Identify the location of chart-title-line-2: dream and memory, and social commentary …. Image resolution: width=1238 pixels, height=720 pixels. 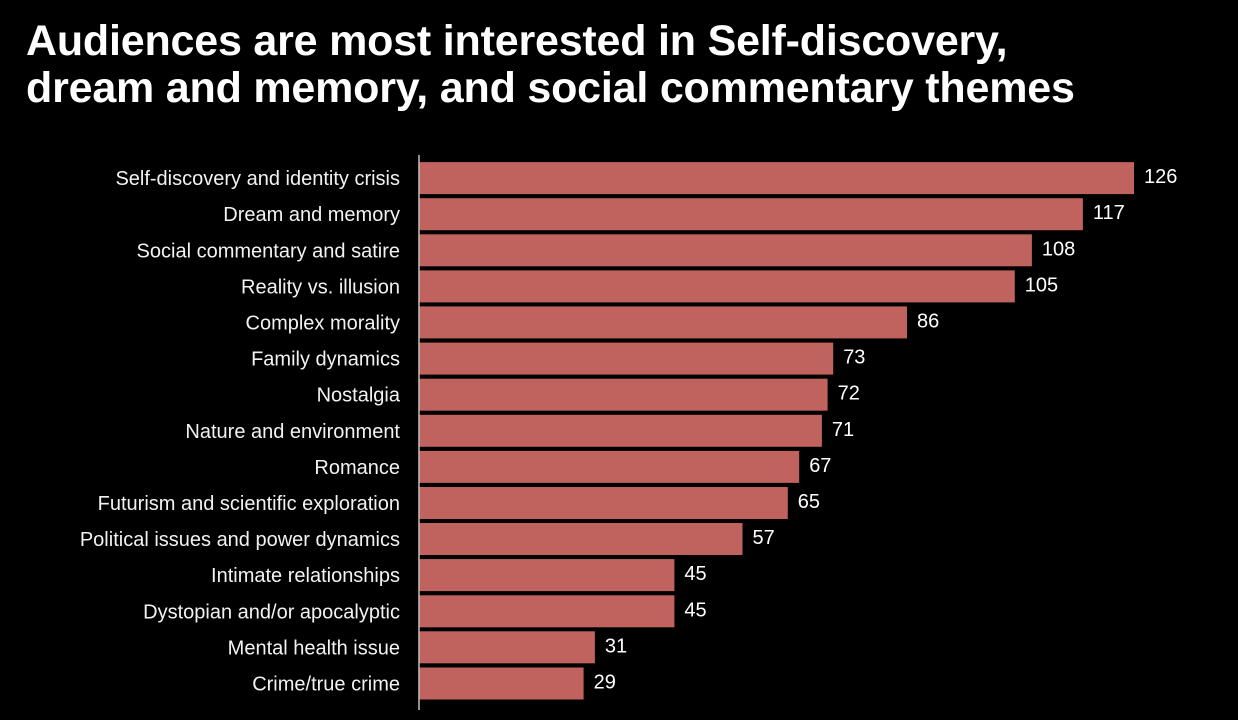
(550, 88).